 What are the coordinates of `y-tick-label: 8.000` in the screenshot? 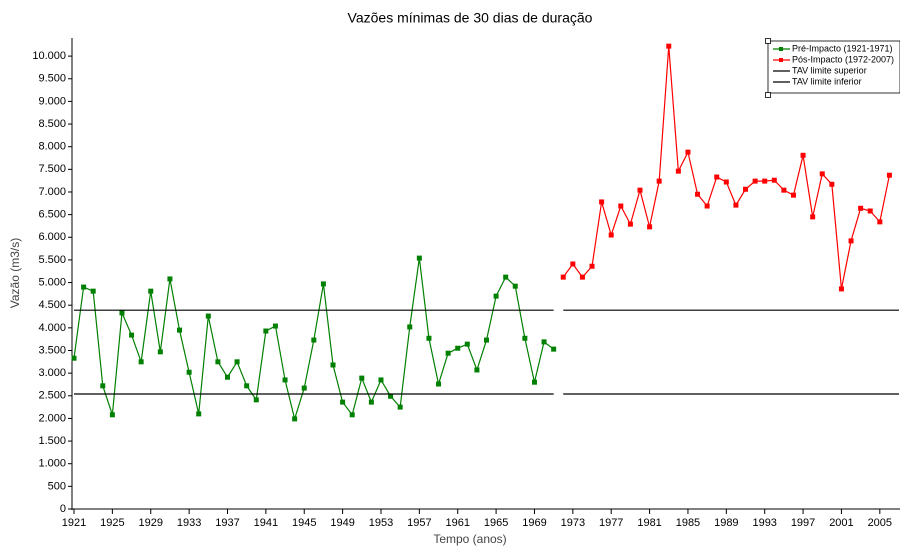 It's located at (52, 147).